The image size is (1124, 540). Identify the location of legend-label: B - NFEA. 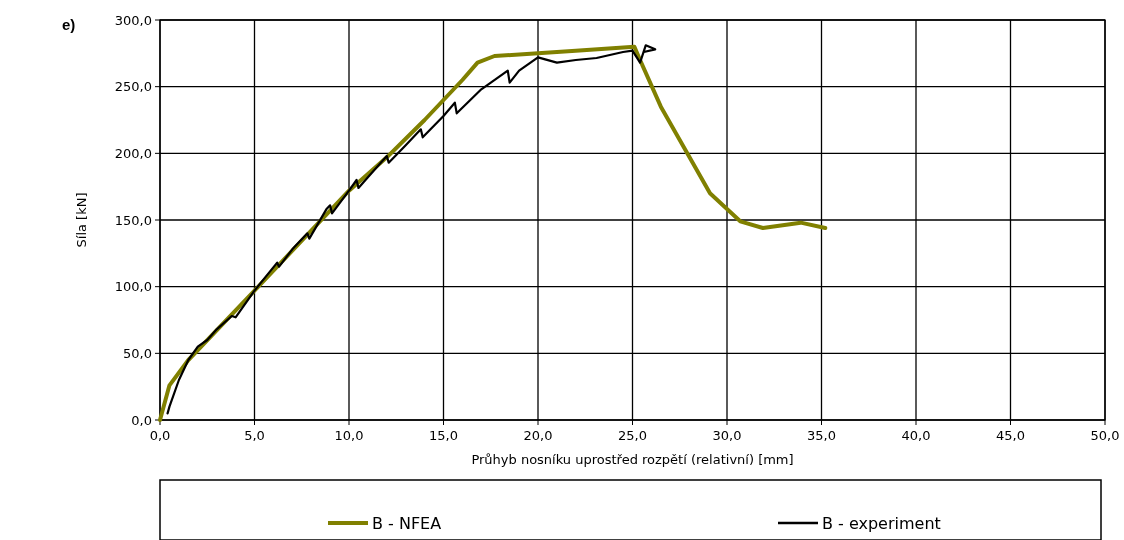
(407, 523).